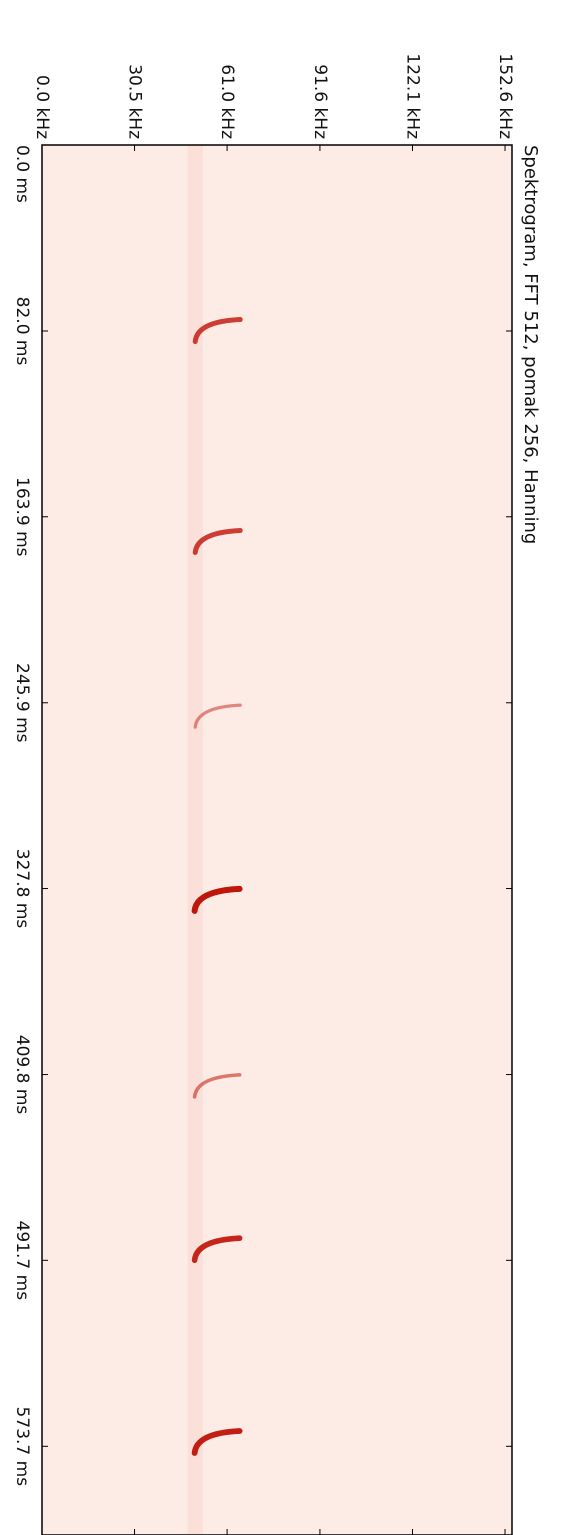  I want to click on y-tick-label: 245.9 ms, so click(22, 703).